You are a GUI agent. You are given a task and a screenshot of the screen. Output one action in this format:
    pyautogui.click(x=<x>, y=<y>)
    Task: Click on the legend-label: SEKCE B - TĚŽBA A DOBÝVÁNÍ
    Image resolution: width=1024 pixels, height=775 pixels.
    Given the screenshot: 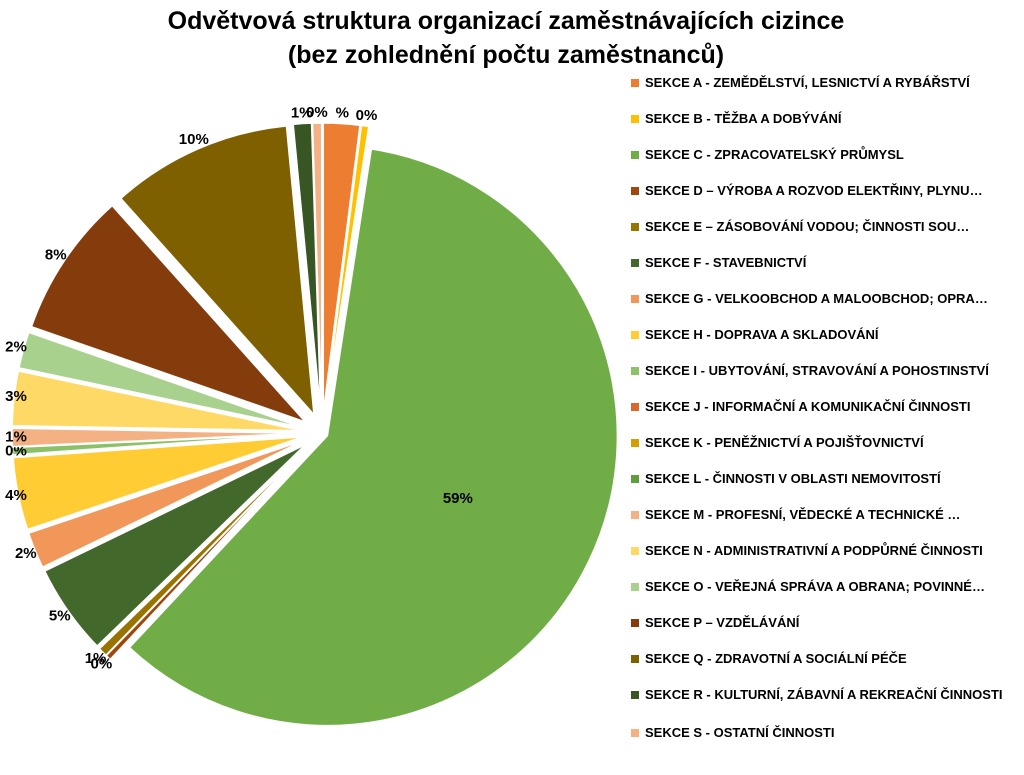 What is the action you would take?
    pyautogui.click(x=743, y=118)
    